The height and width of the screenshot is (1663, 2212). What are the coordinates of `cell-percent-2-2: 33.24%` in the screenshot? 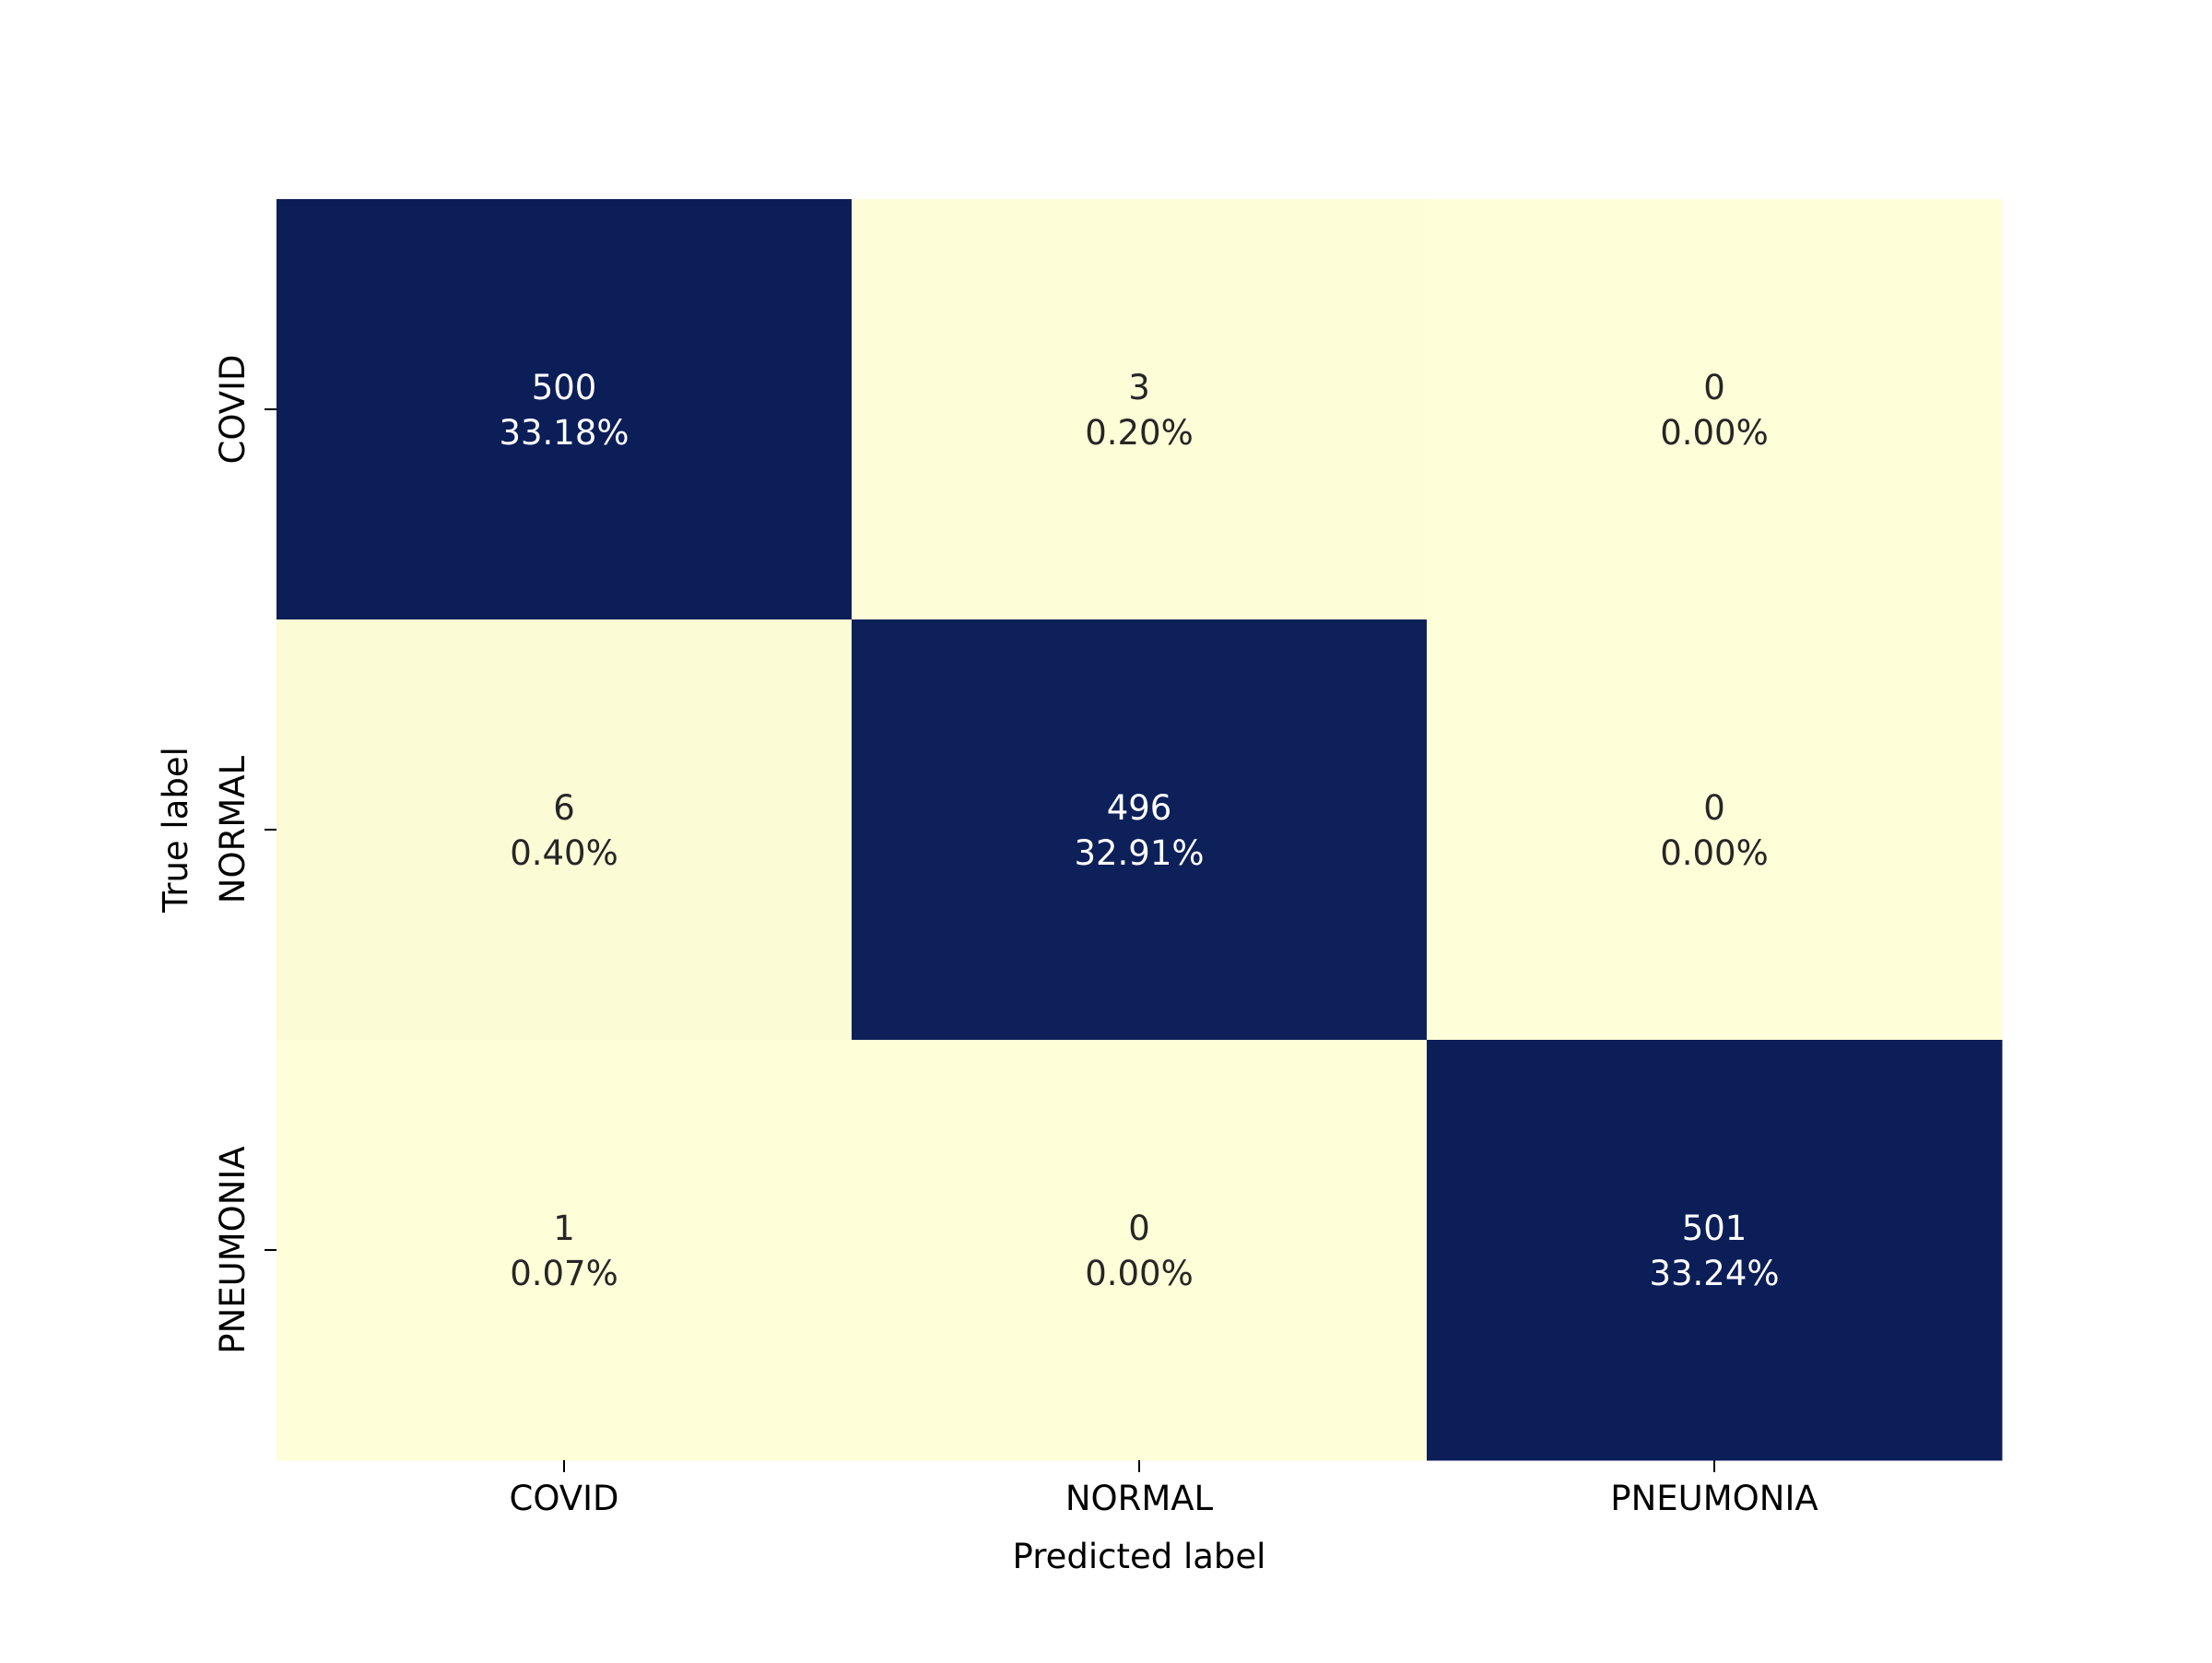 It's located at (1714, 1273).